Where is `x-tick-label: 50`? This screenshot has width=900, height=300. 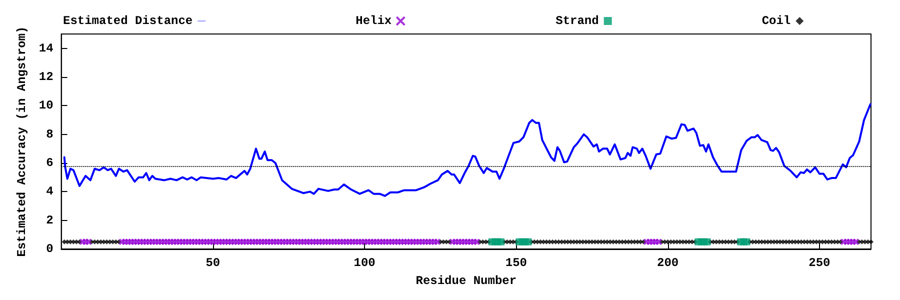 x-tick-label: 50 is located at coordinates (213, 263).